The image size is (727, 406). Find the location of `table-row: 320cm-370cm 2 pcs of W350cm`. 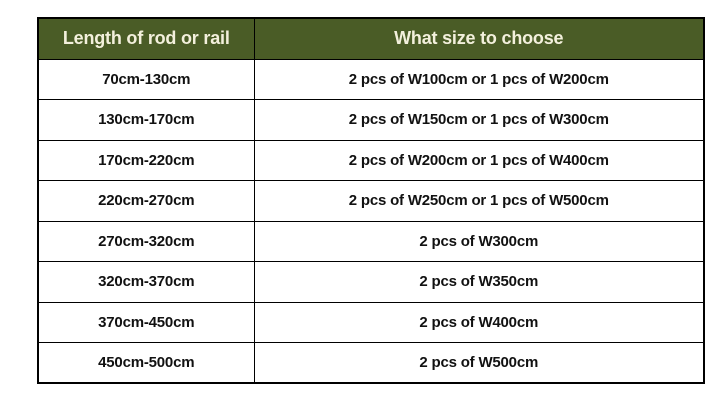

table-row: 320cm-370cm 2 pcs of W350cm is located at coordinates (371, 282).